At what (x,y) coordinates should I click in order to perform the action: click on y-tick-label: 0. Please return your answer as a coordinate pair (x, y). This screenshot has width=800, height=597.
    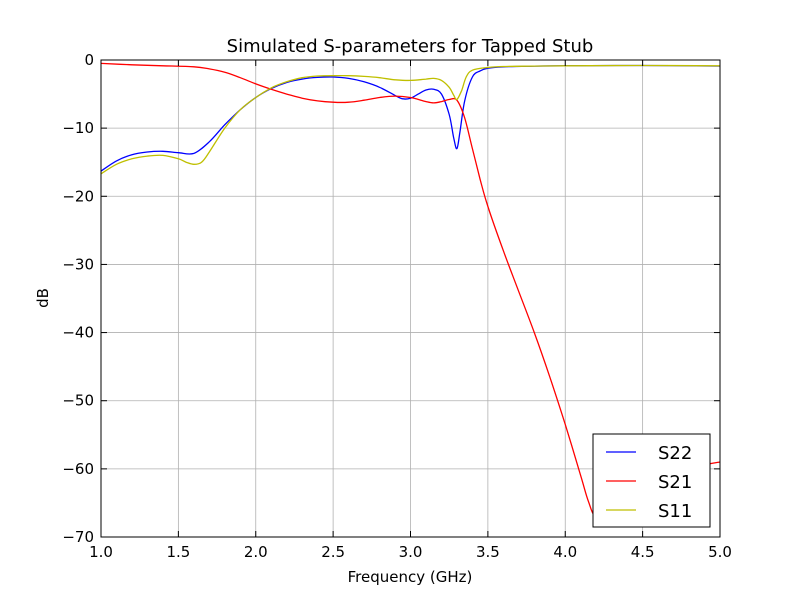
    Looking at the image, I should click on (89, 60).